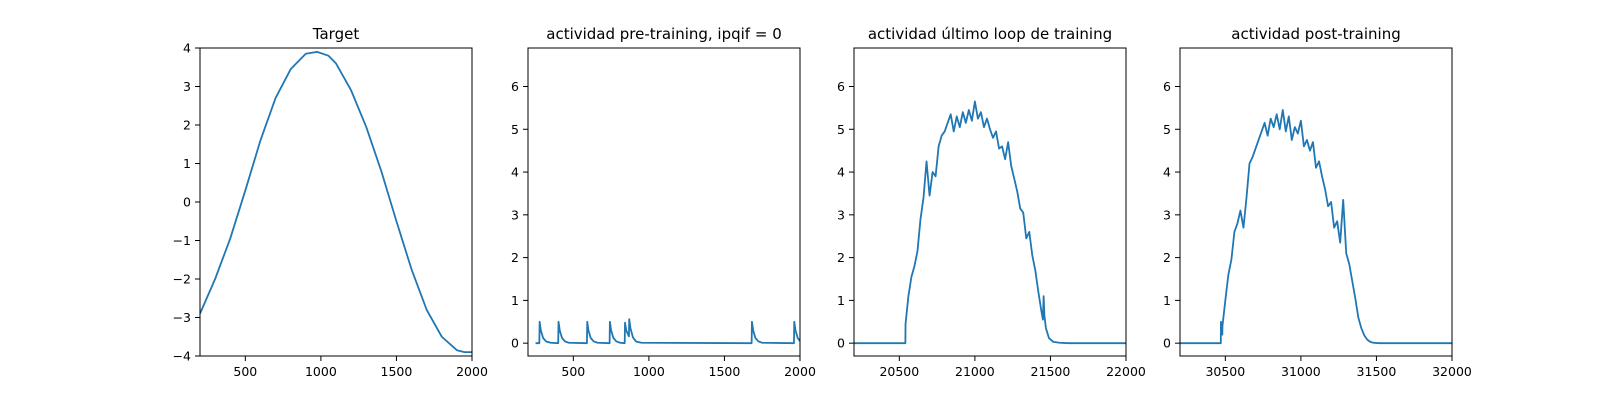 The image size is (1600, 400). What do you see at coordinates (1301, 371) in the screenshot?
I see `x-tick-label: 31000` at bounding box center [1301, 371].